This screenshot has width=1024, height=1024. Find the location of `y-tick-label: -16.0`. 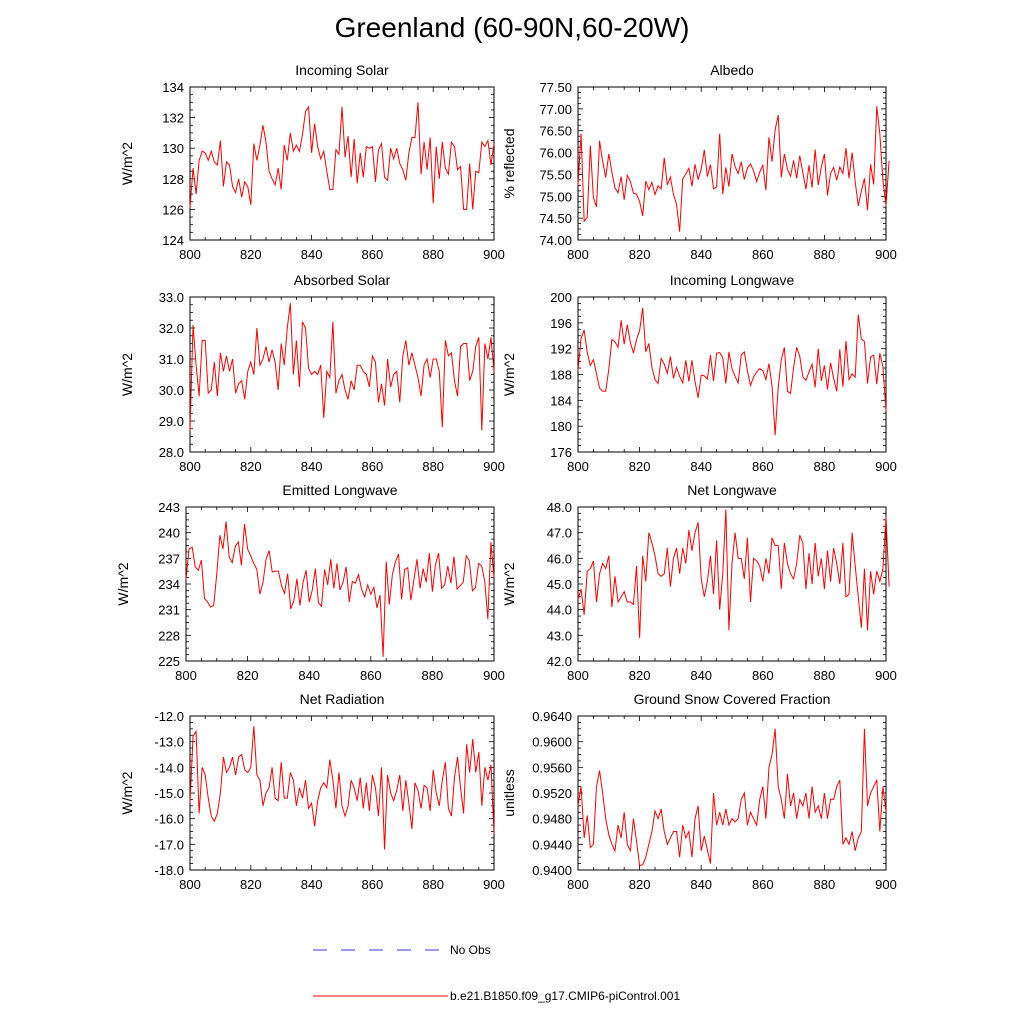

y-tick-label: -16.0 is located at coordinates (169, 819).